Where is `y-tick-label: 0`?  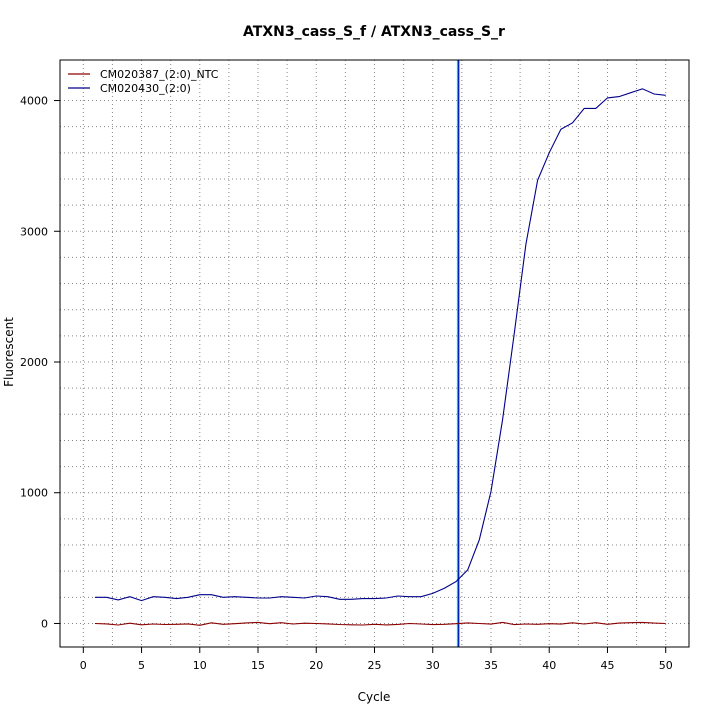 y-tick-label: 0 is located at coordinates (44, 623).